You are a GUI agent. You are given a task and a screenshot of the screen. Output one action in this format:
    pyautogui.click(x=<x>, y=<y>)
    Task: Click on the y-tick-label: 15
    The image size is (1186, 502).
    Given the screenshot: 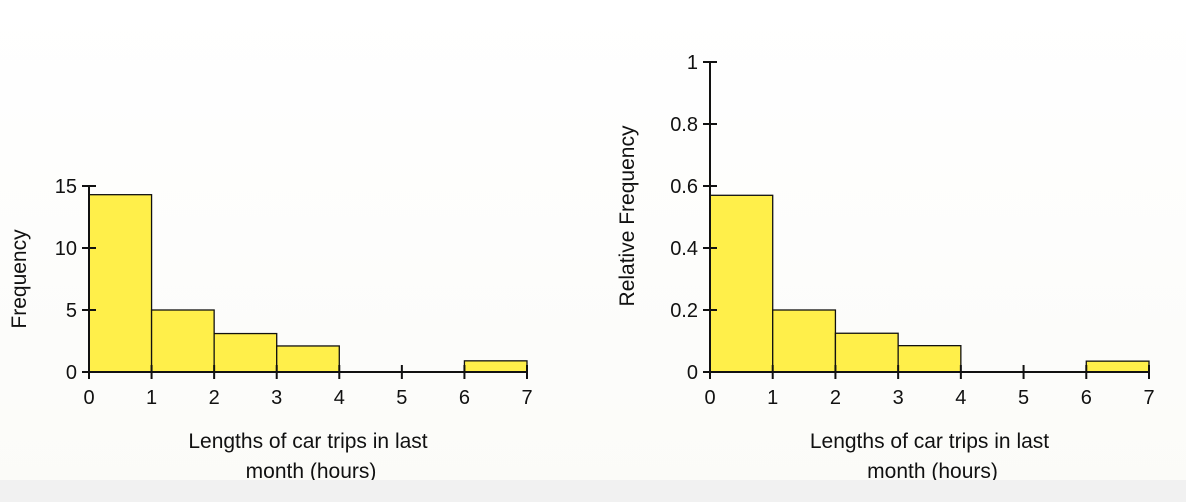 What is the action you would take?
    pyautogui.click(x=66, y=187)
    